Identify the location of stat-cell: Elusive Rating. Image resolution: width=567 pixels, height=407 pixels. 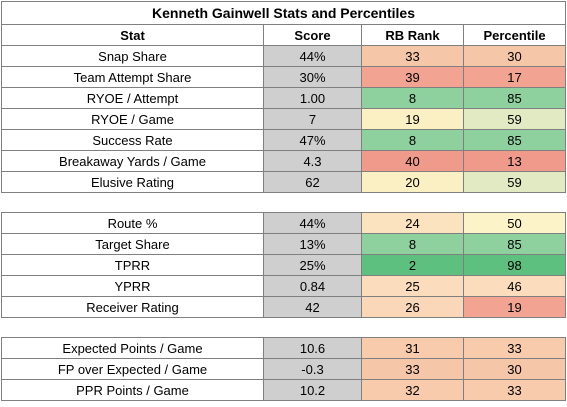
(132, 182).